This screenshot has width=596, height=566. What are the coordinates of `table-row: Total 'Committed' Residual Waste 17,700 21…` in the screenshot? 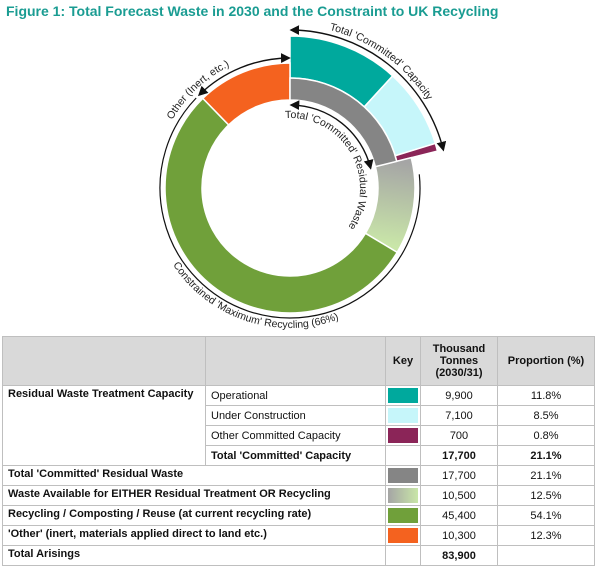 It's located at (298, 475).